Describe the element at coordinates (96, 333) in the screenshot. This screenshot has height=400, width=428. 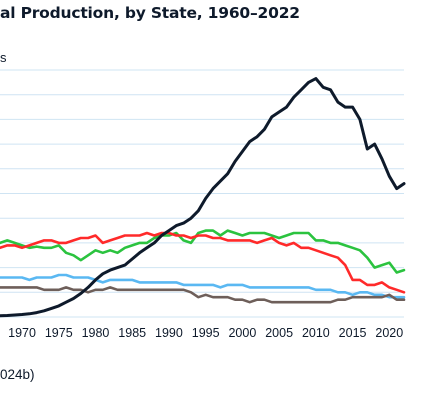
I see `x-tick-label: 1980` at that location.